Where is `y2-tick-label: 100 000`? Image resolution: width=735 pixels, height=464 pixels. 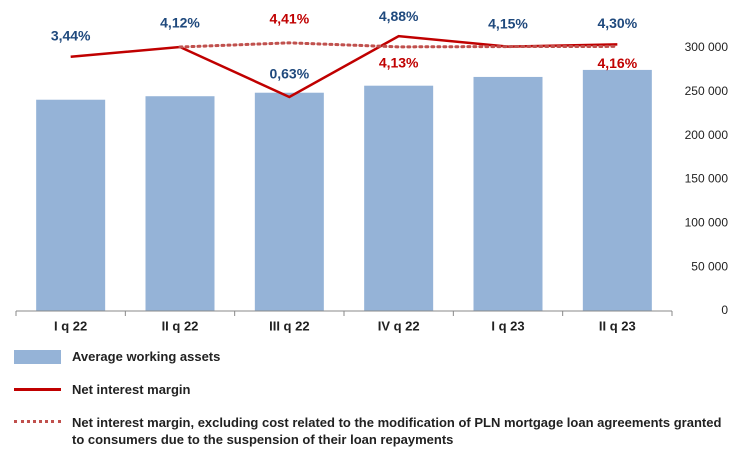 y2-tick-label: 100 000 is located at coordinates (707, 223).